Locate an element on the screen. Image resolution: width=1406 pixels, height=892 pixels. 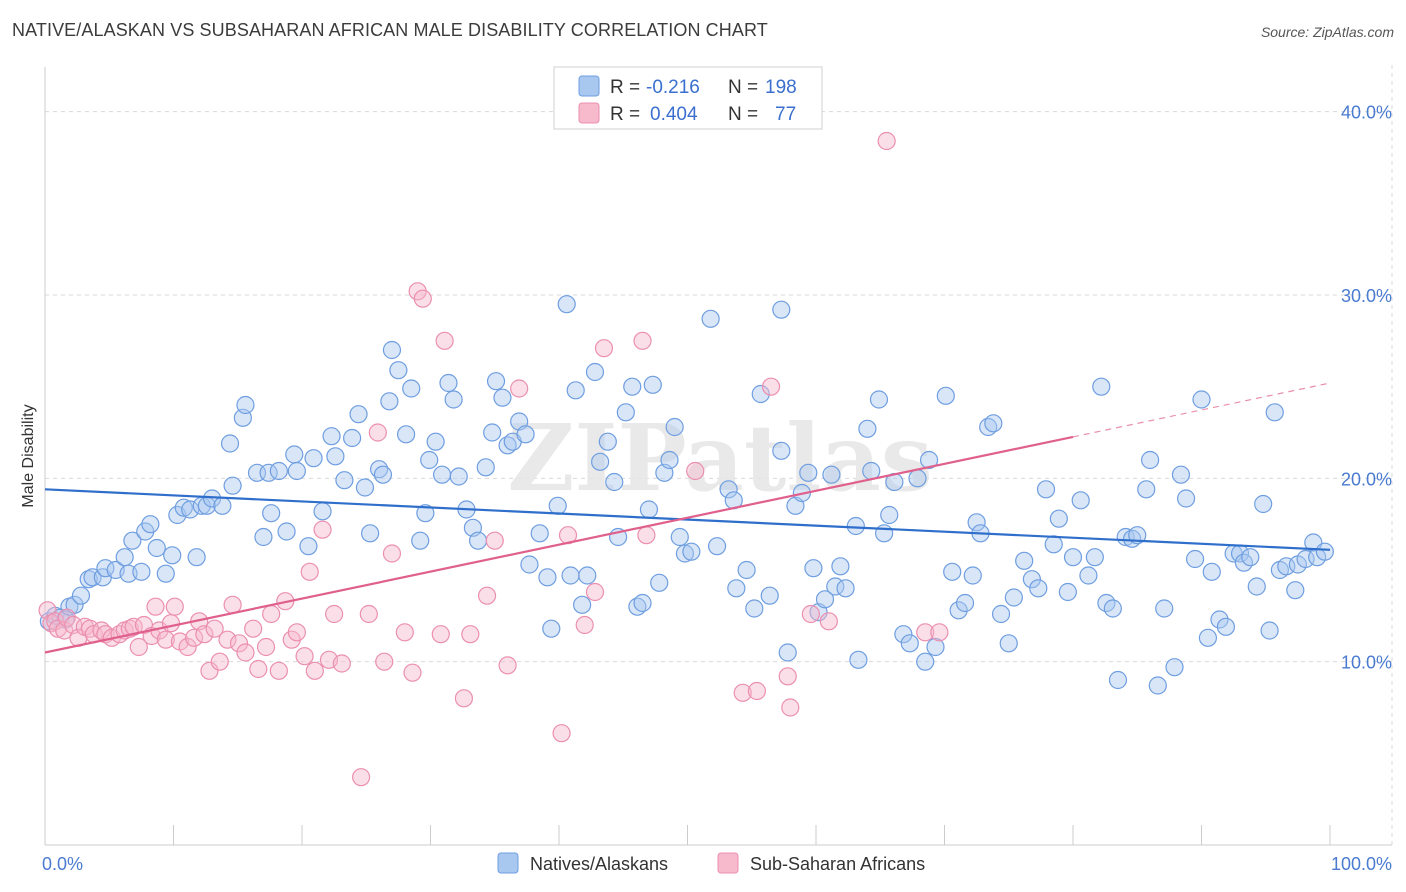
y-axis-label: Male Disability is located at coordinates (28, 455).